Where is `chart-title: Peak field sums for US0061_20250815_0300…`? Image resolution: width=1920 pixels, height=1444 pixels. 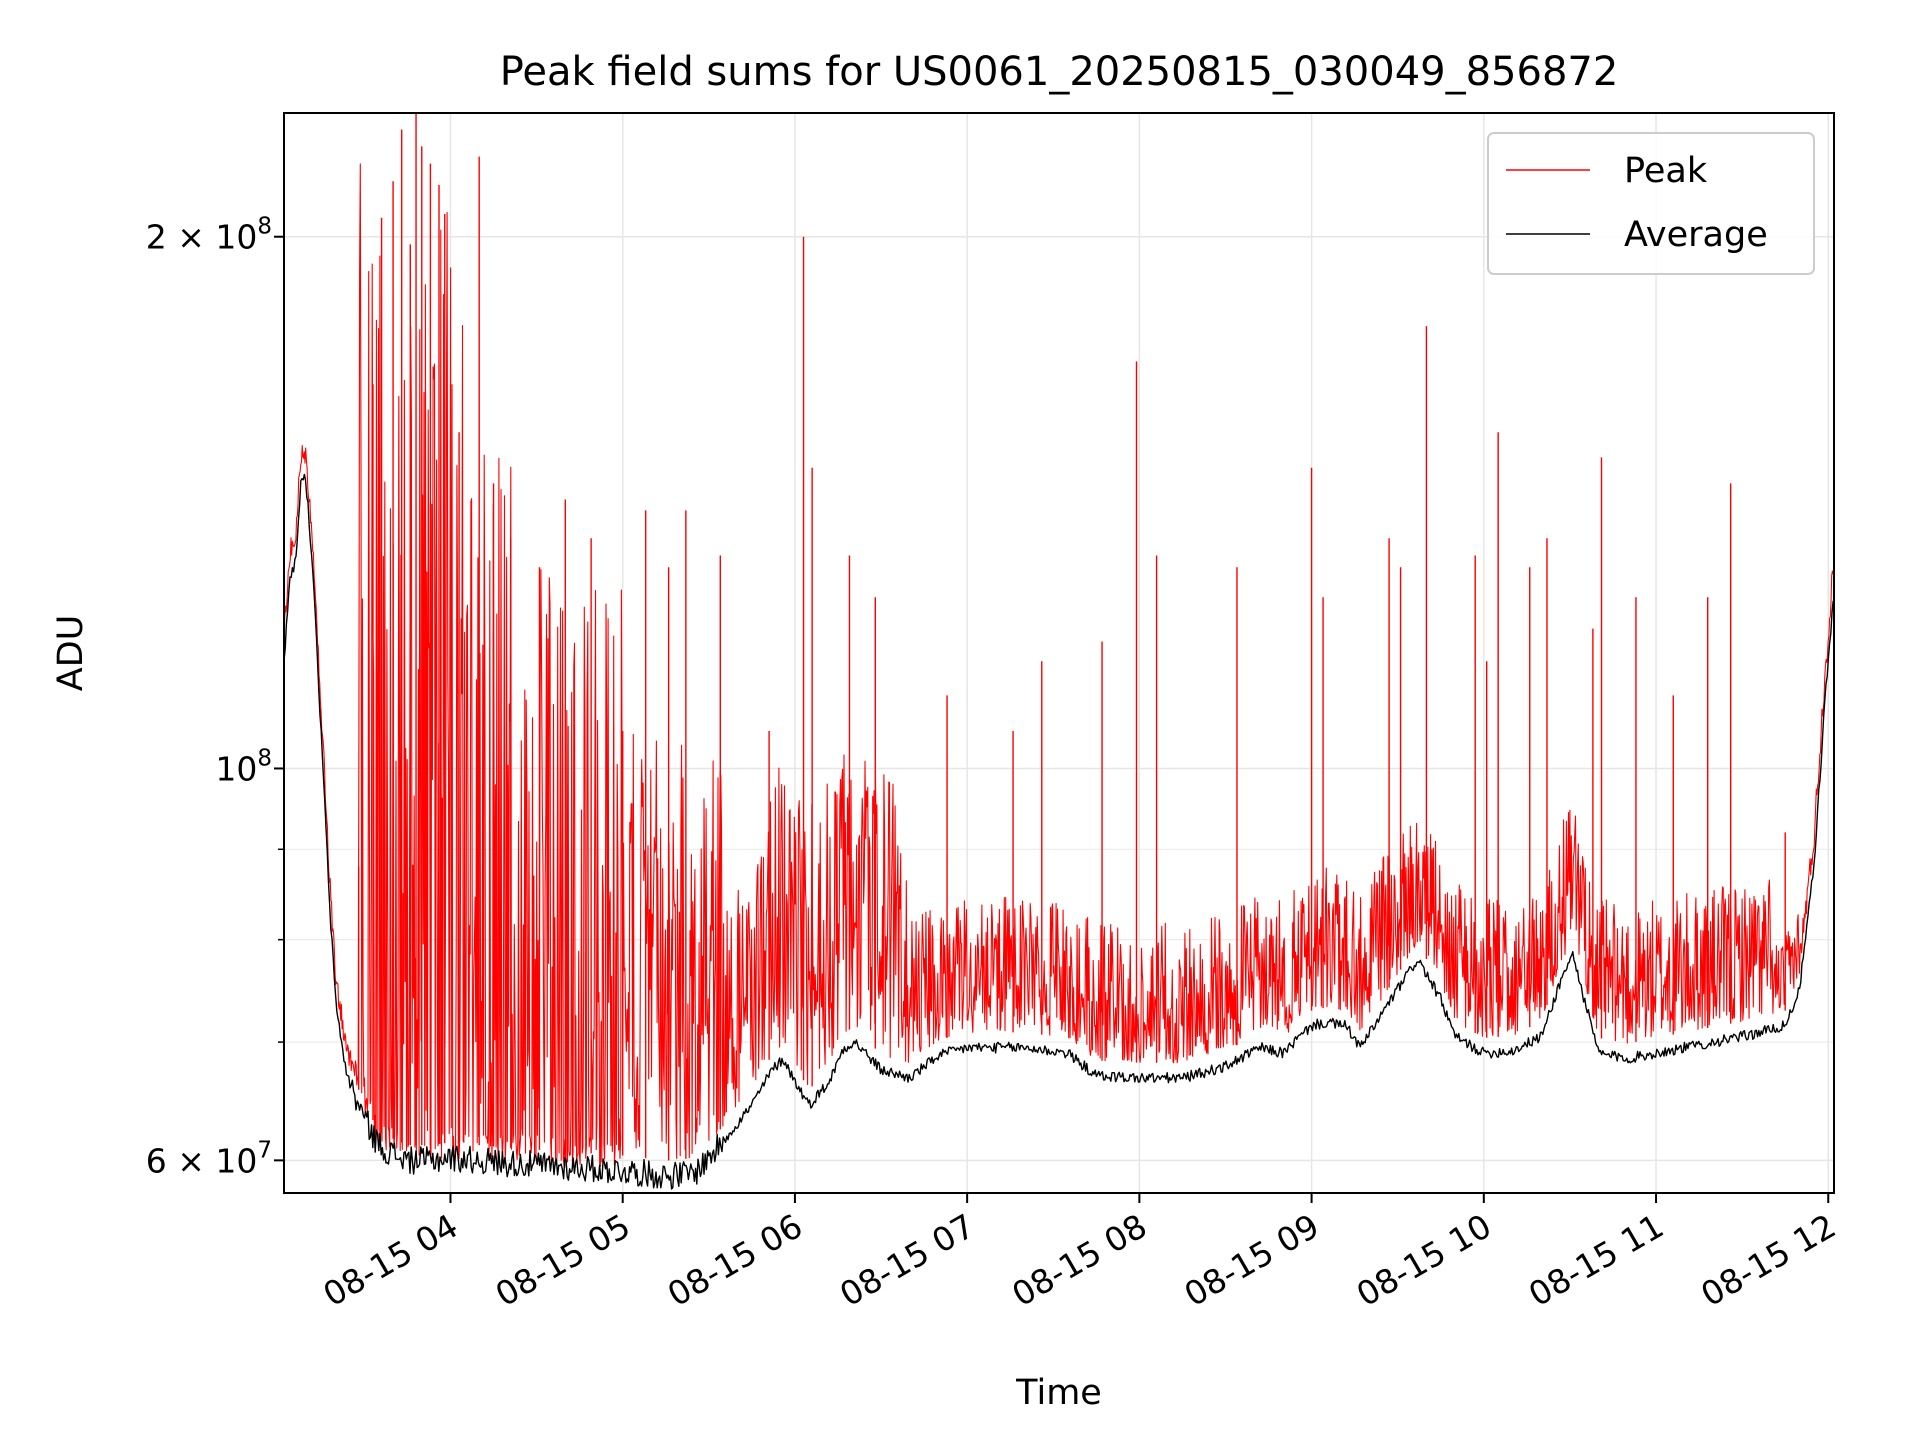 chart-title: Peak field sums for US0061_20250815_0300… is located at coordinates (1059, 72).